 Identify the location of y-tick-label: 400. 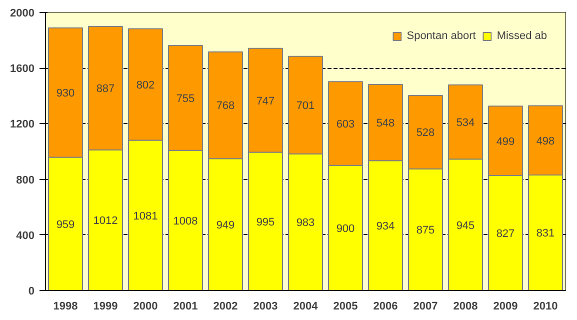
(25, 236).